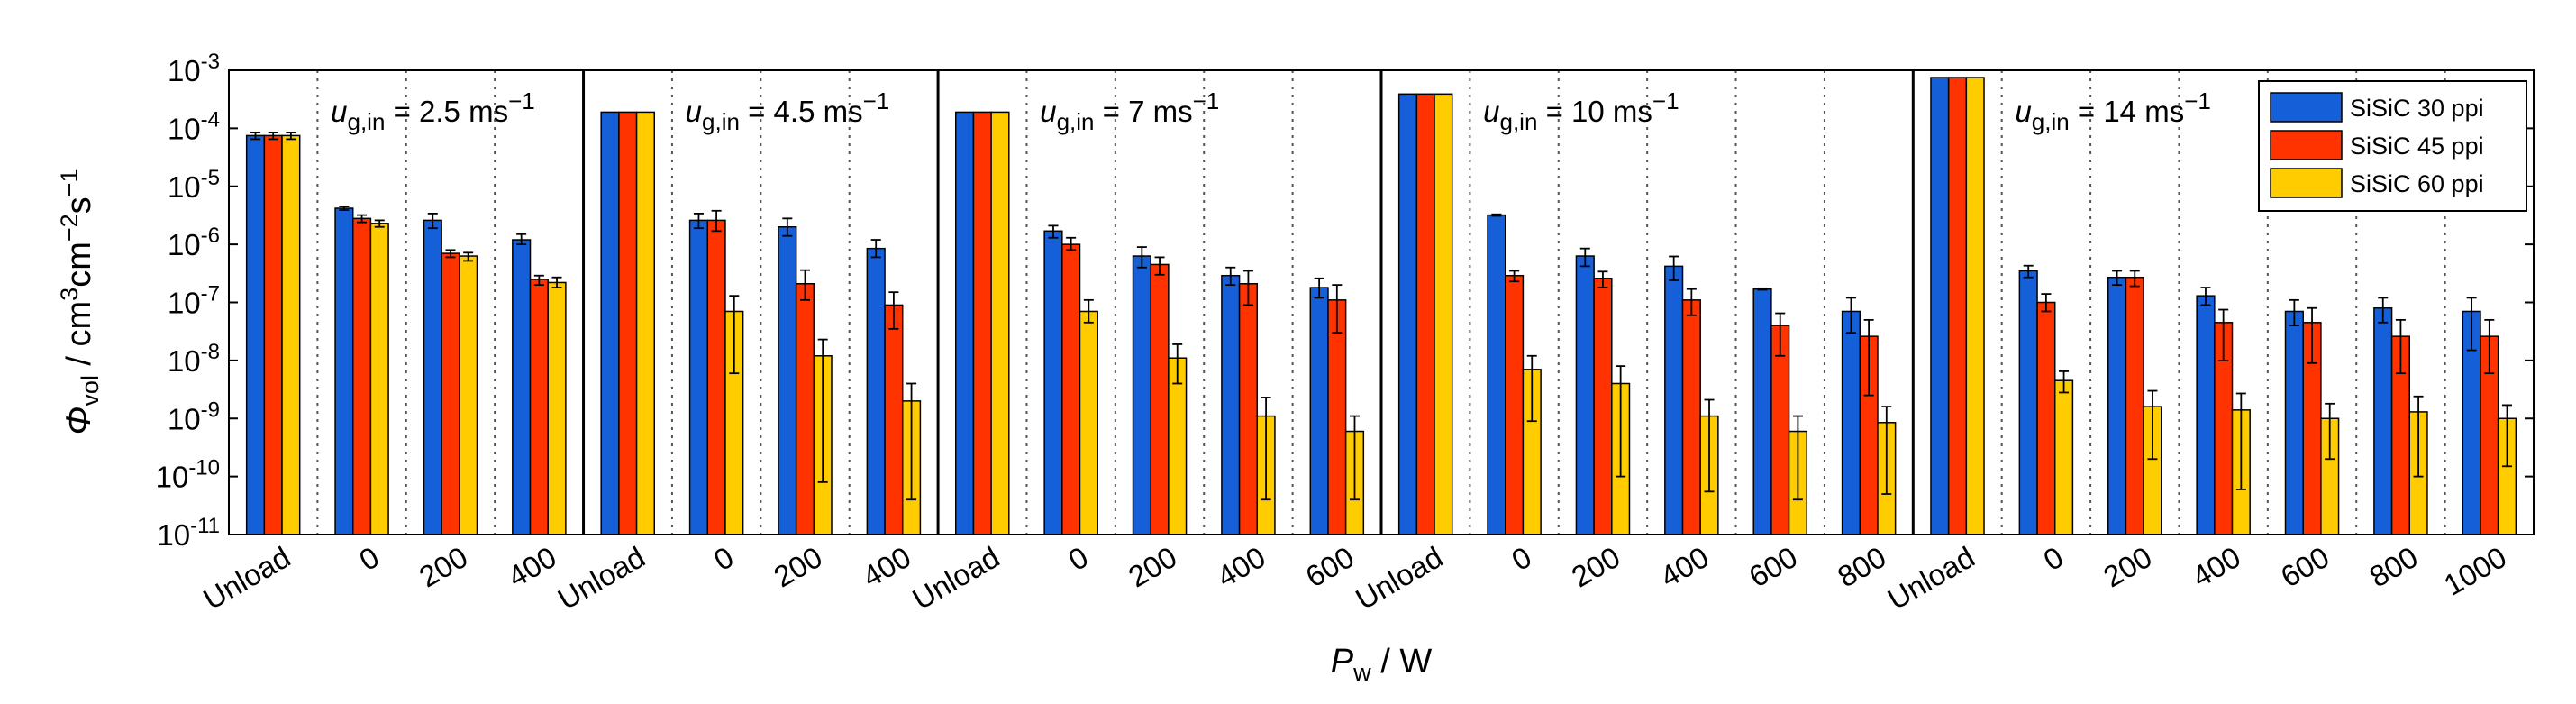  What do you see at coordinates (90, 391) in the screenshot?
I see `y-axis-title-subscript: vol` at bounding box center [90, 391].